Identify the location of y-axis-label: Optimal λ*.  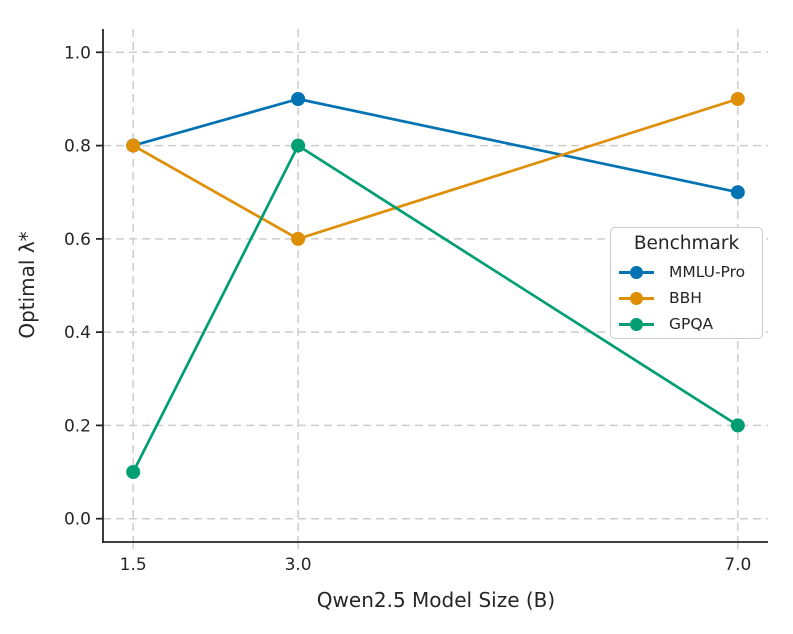
(27, 285).